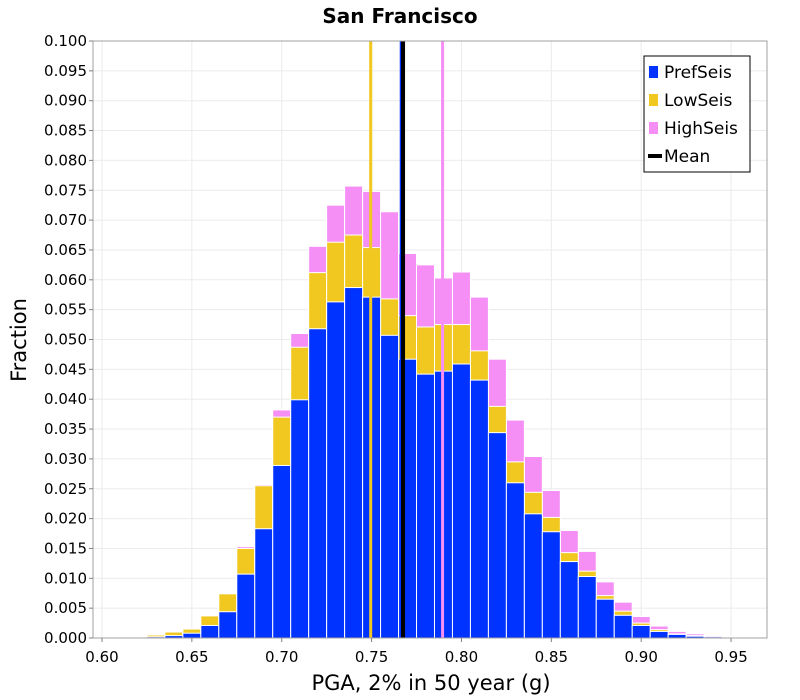 This screenshot has height=700, width=800. I want to click on y-tick-label: 0.035, so click(65, 429).